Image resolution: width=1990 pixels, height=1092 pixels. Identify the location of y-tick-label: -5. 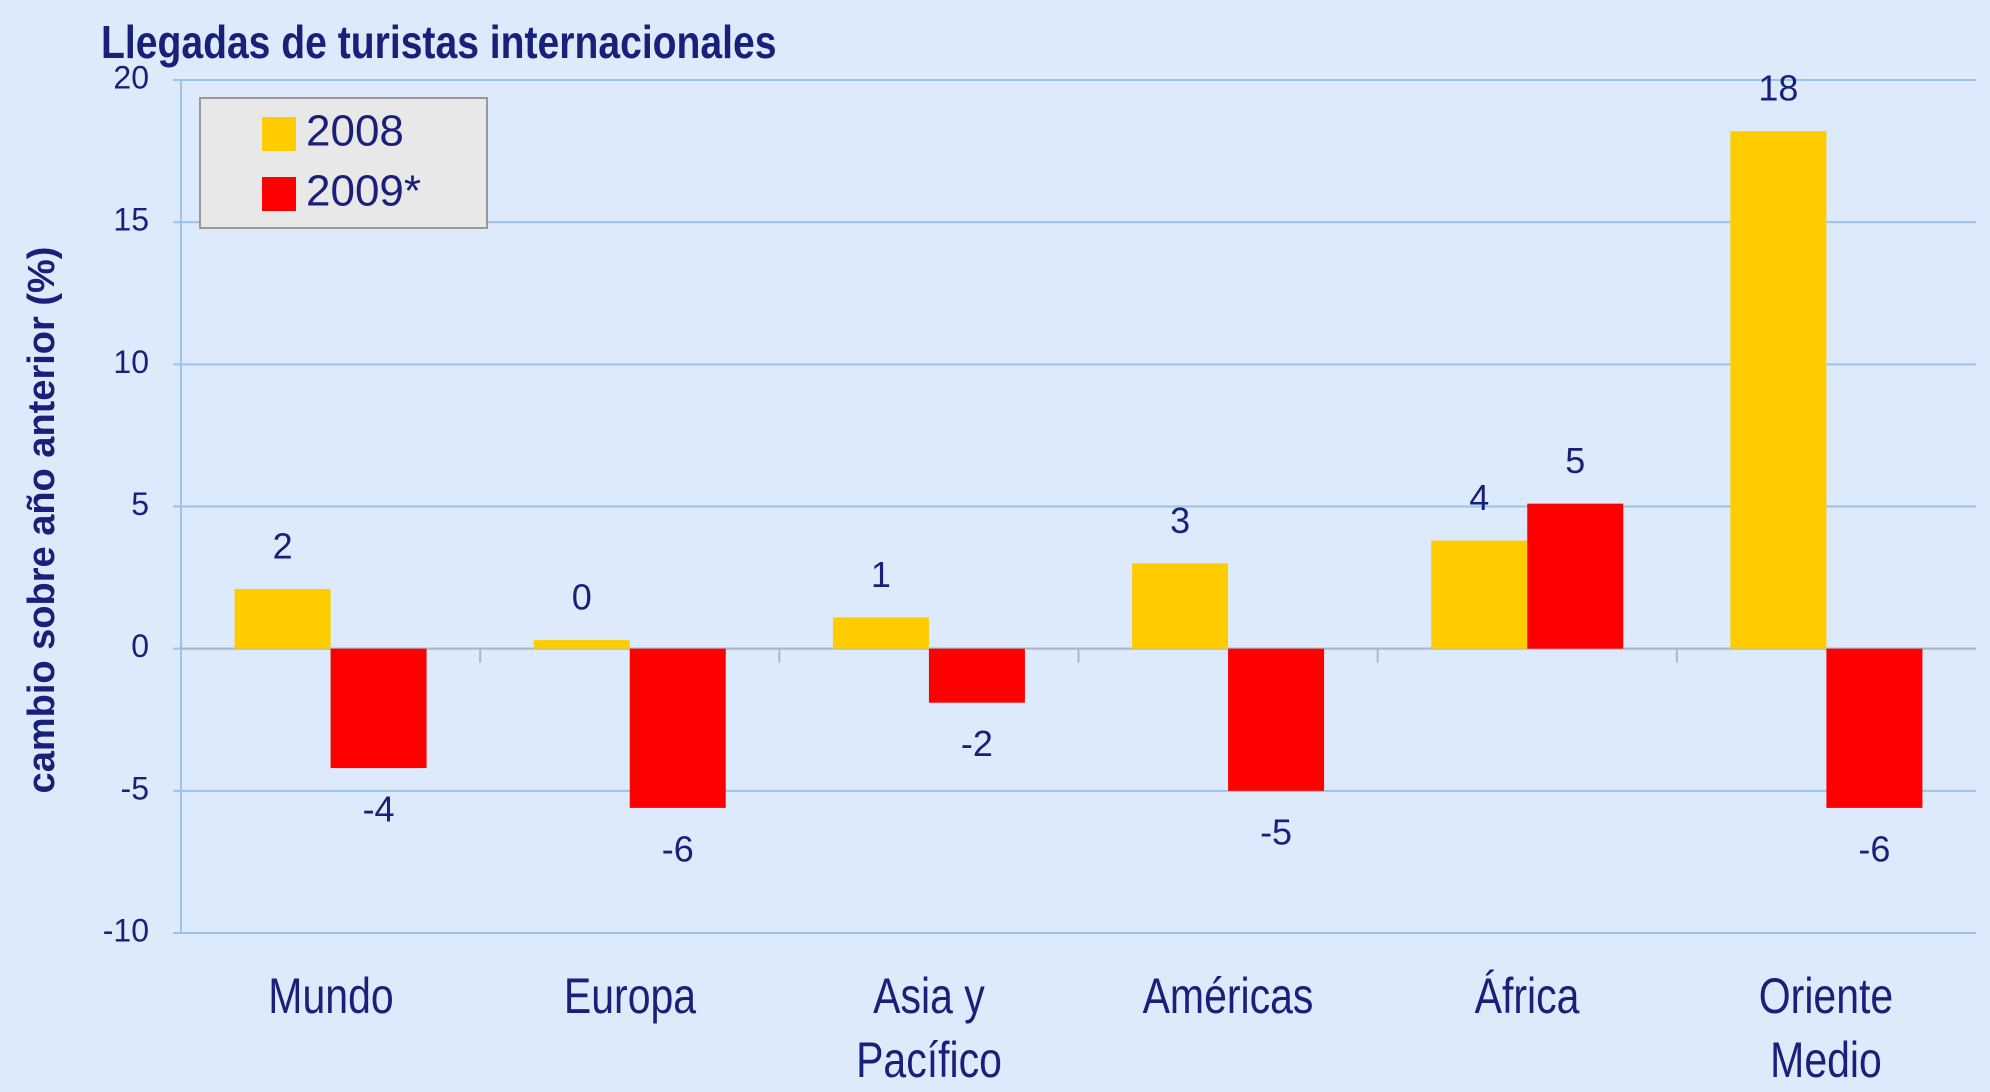
(135, 788).